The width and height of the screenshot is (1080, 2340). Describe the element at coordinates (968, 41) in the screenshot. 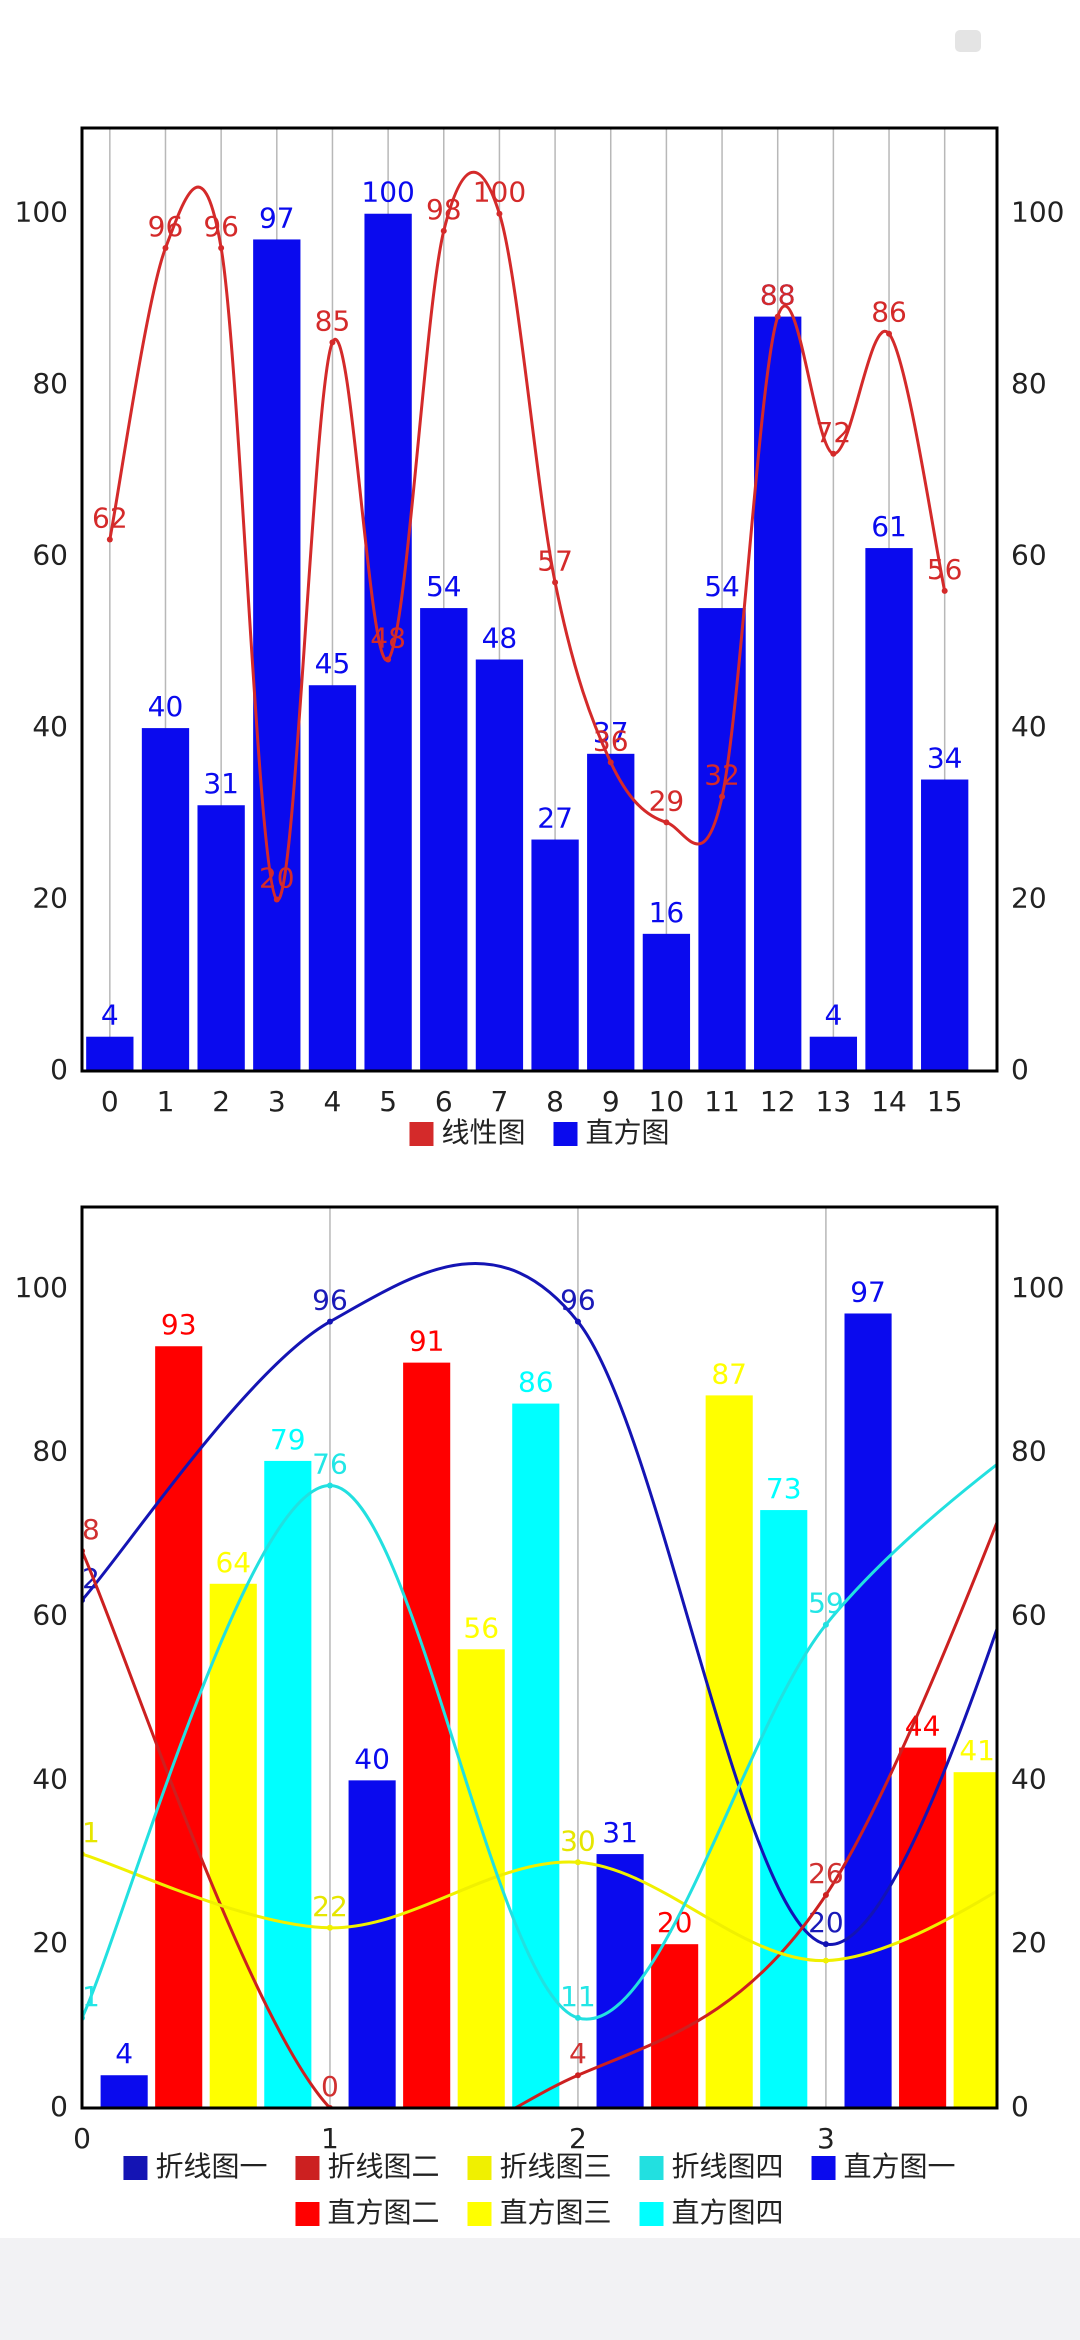

I see `status-icon` at that location.